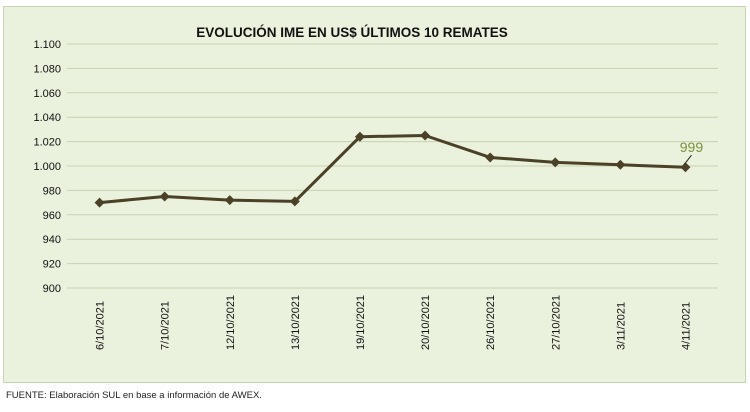 The height and width of the screenshot is (412, 750). I want to click on x-tick-label: 19/10/2021, so click(361, 322).